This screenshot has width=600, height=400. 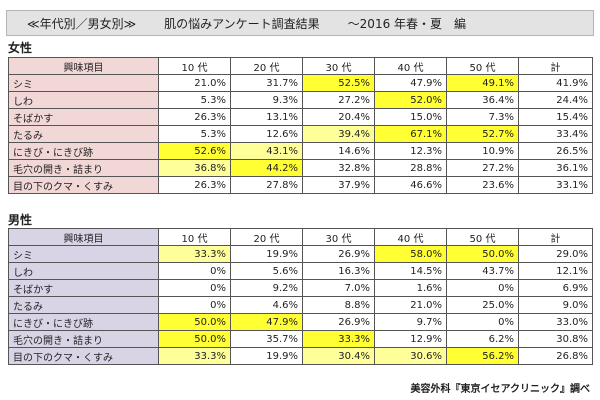 I want to click on value-cell: 67.1%, so click(x=410, y=134).